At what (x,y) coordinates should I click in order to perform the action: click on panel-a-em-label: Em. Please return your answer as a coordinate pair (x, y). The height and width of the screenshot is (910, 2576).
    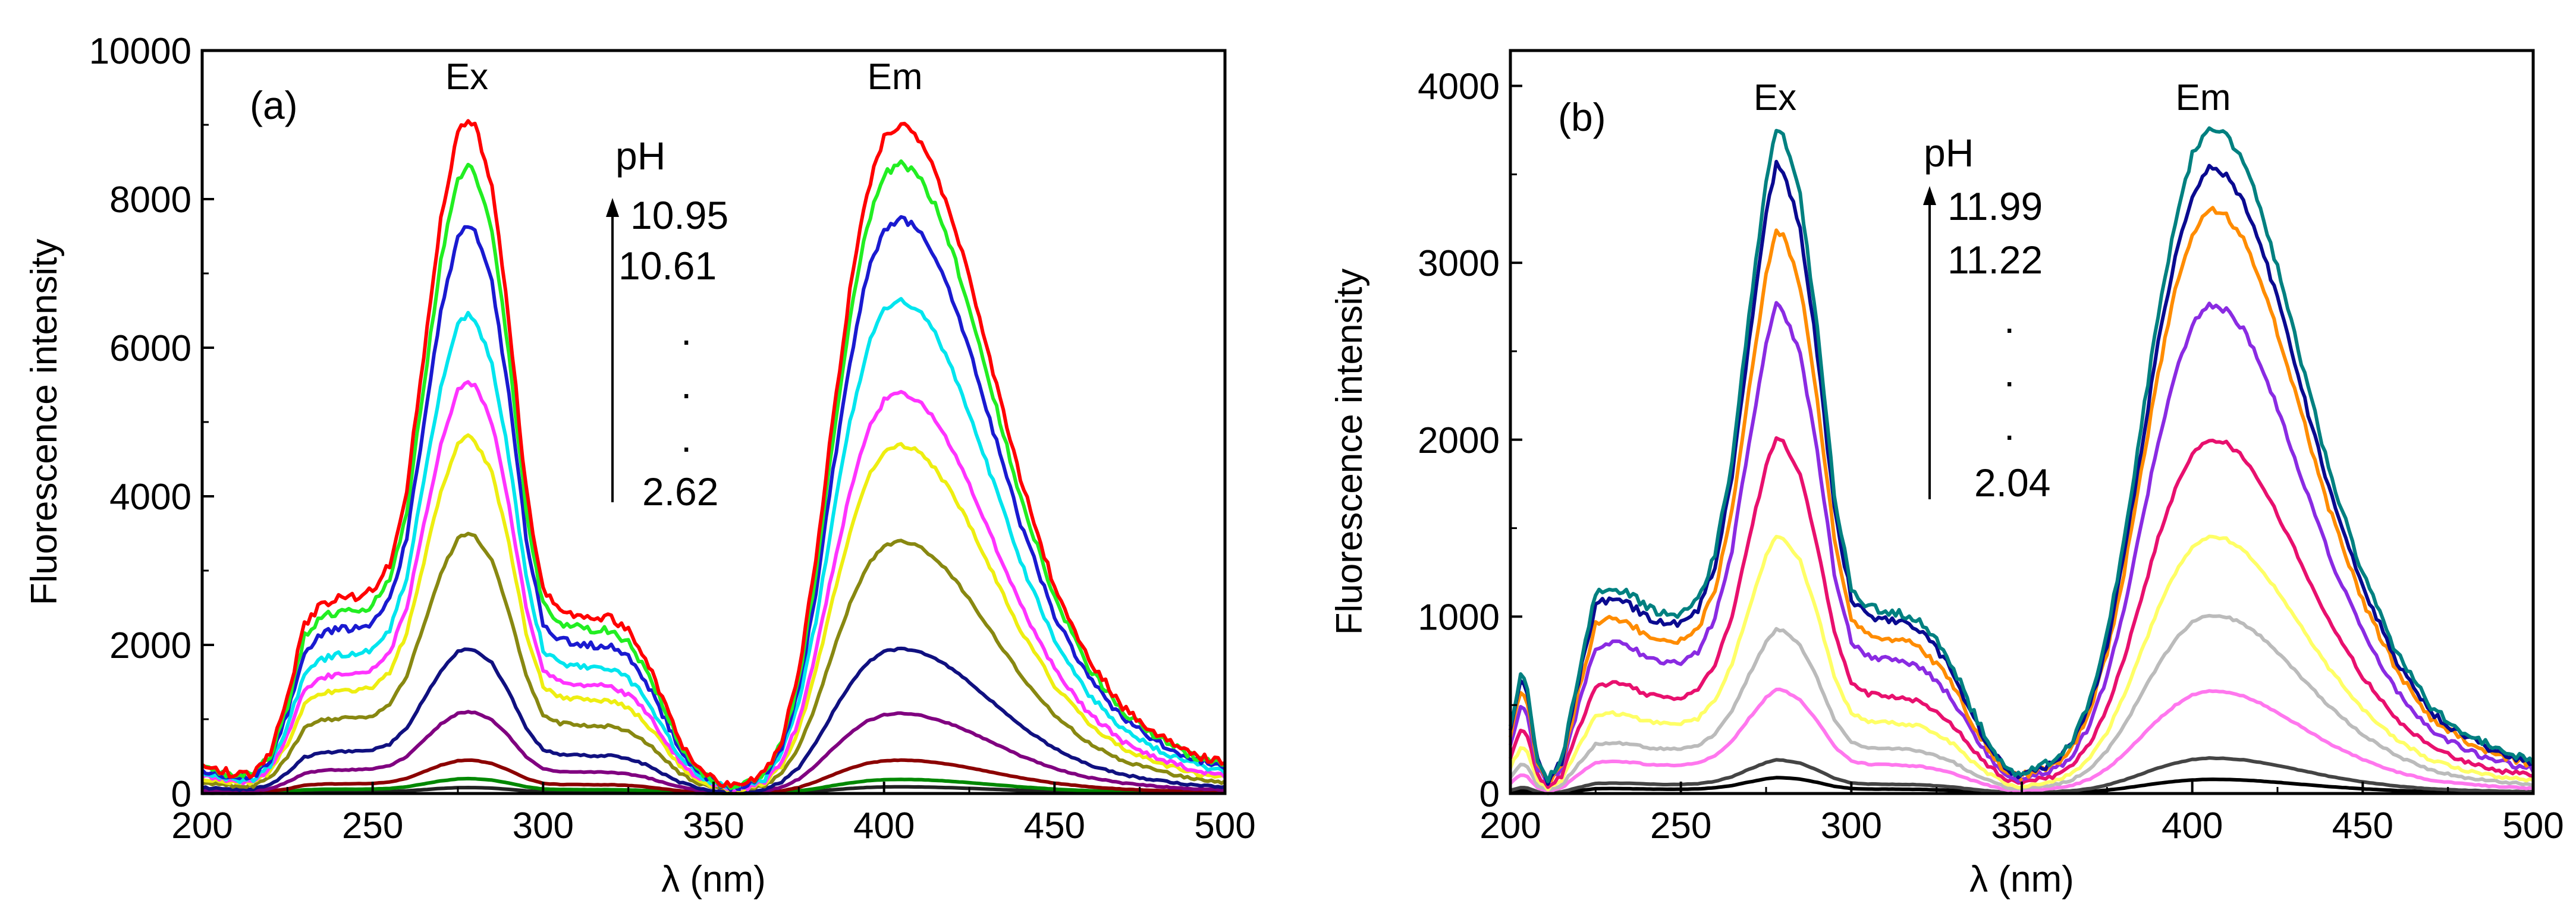
    Looking at the image, I should click on (895, 76).